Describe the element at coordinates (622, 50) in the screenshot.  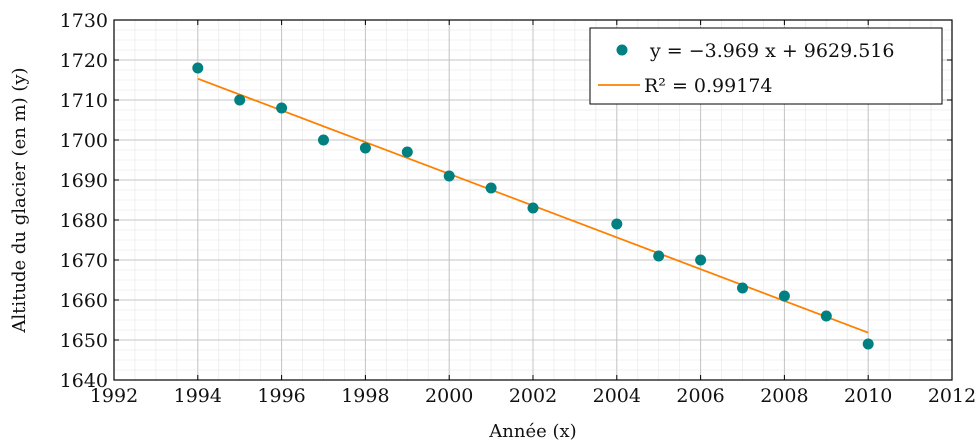
I see `legend-marker-scatter` at that location.